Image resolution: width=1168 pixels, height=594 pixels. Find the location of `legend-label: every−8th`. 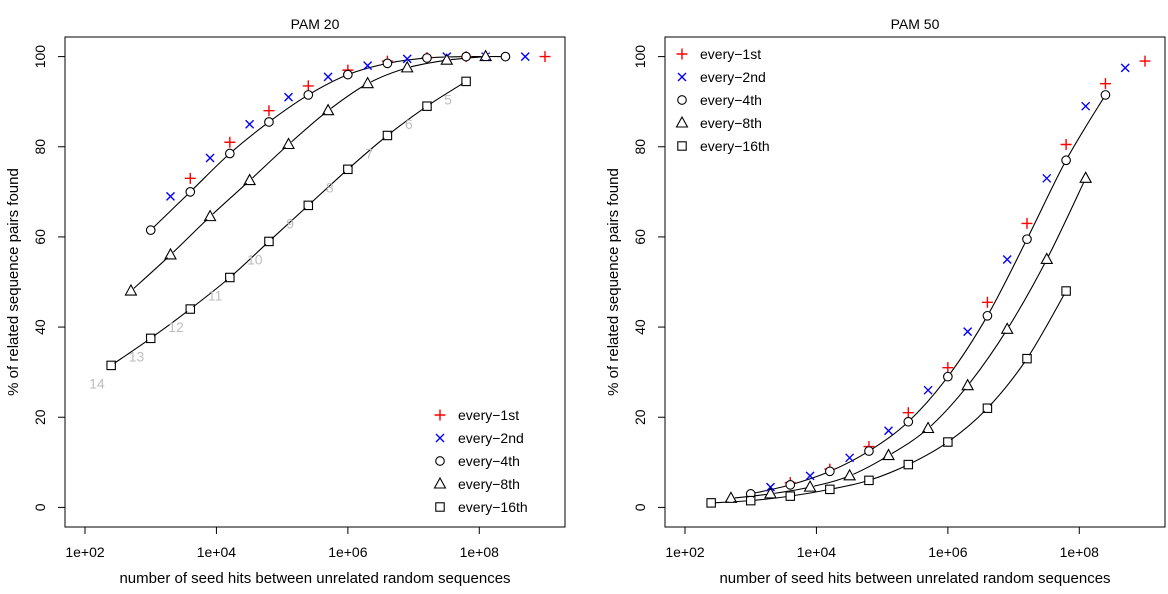

legend-label: every−8th is located at coordinates (489, 484).